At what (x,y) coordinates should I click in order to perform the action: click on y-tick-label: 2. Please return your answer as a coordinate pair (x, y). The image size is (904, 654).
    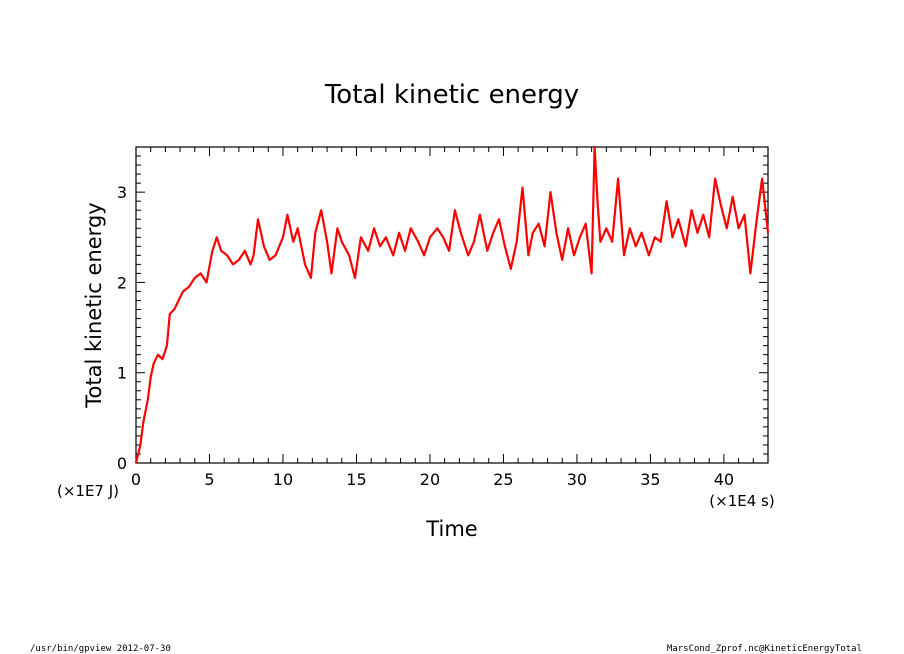
    Looking at the image, I should click on (122, 282).